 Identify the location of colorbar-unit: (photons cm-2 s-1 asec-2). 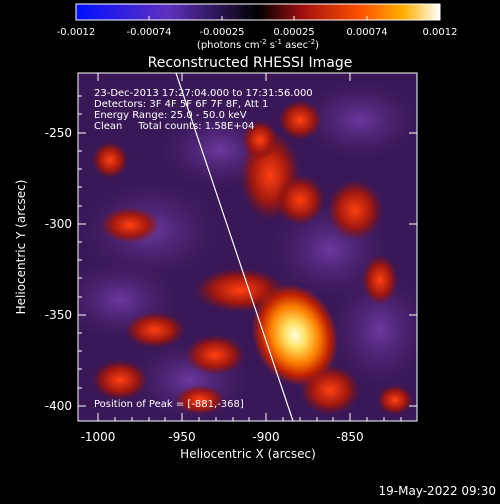
(258, 44).